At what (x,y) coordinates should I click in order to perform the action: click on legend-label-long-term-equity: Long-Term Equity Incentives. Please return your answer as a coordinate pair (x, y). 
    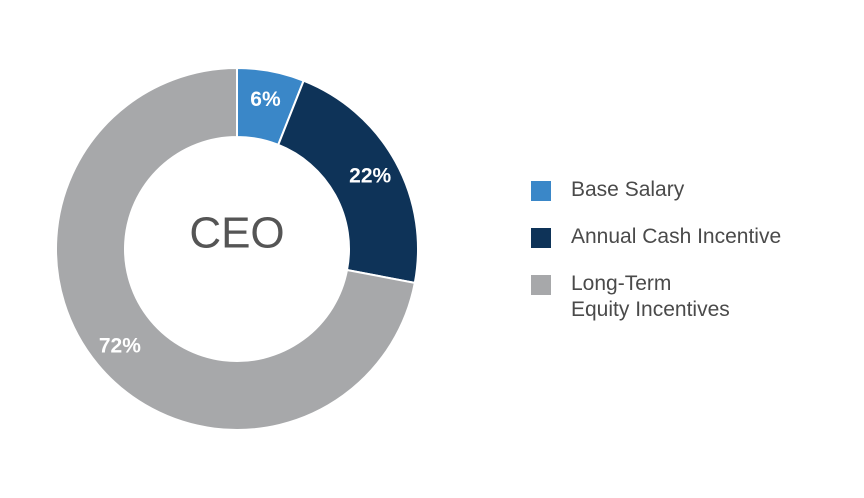
    Looking at the image, I should click on (711, 297).